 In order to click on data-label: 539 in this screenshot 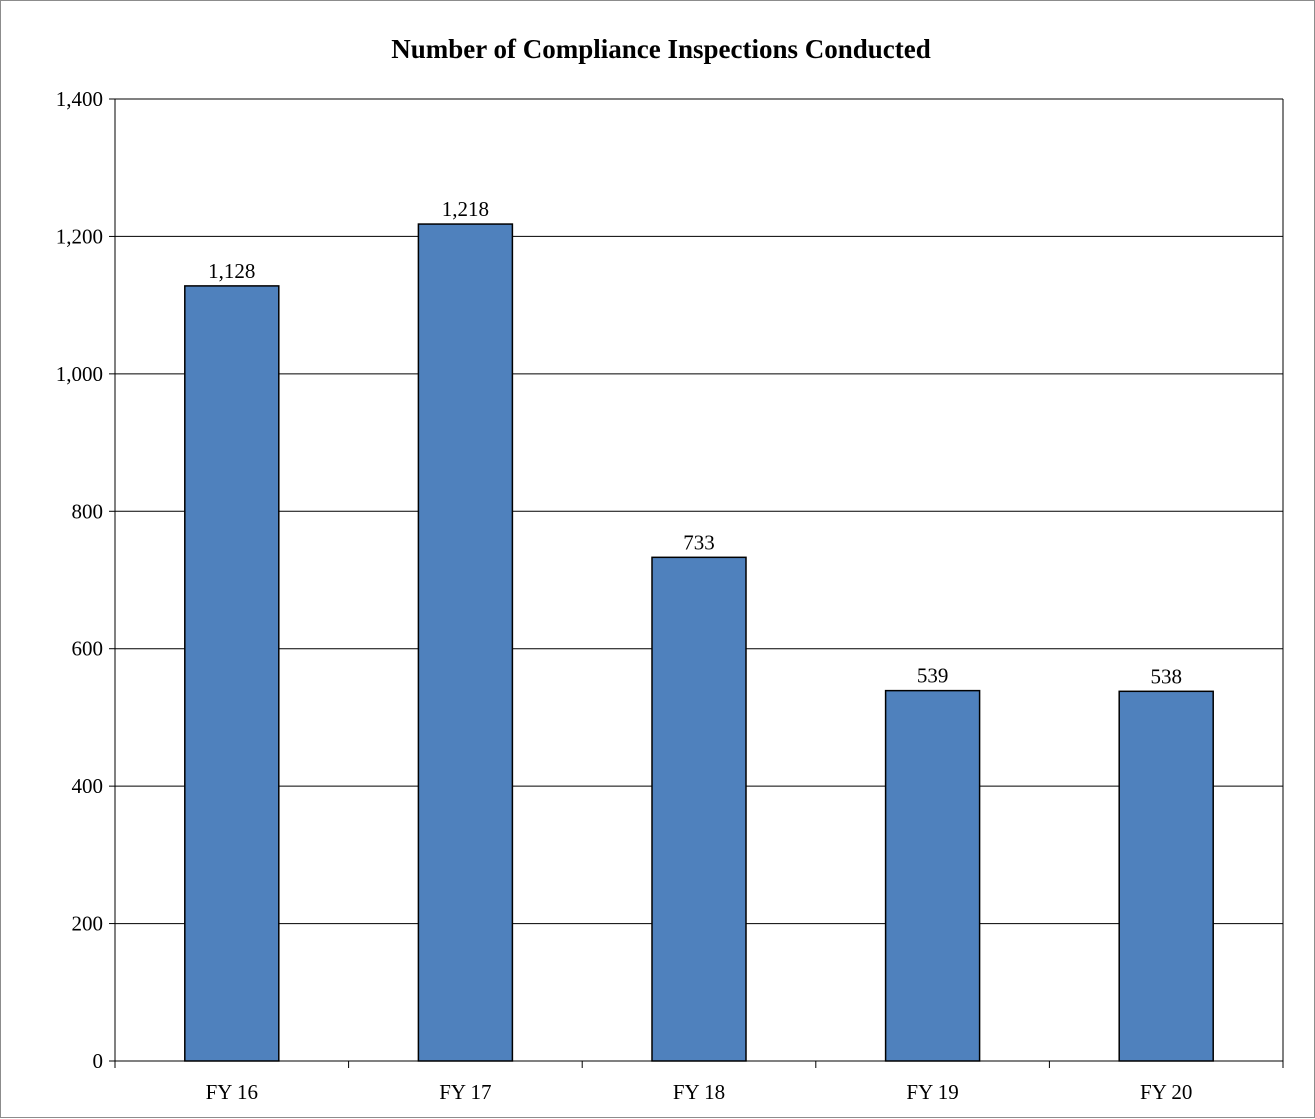, I will do `click(933, 676)`.